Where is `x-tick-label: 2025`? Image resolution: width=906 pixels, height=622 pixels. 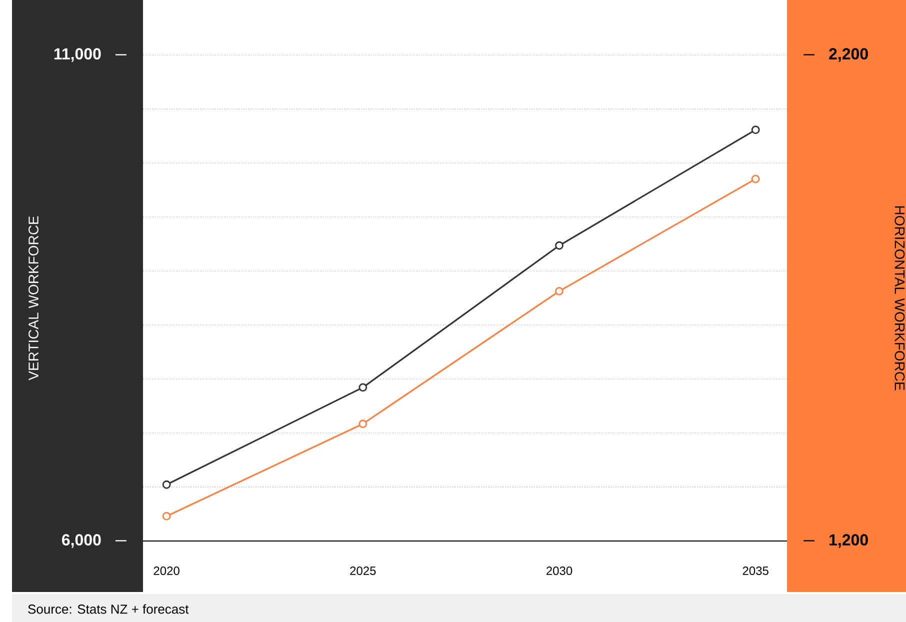
x-tick-label: 2025 is located at coordinates (363, 571).